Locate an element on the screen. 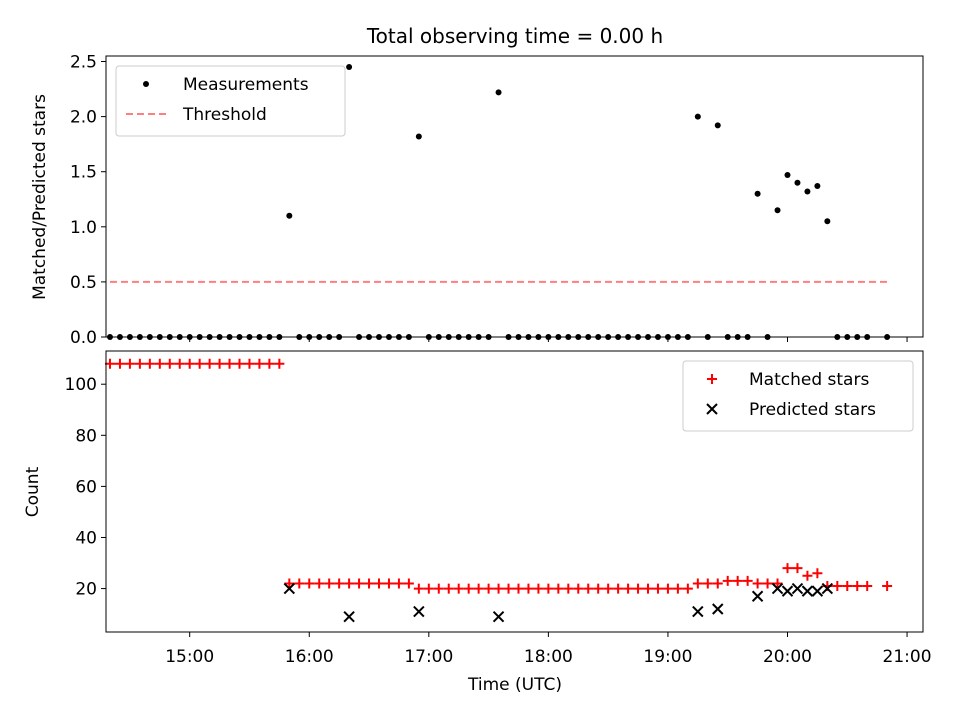 Image resolution: width=960 pixels, height=720 pixels. x-tick-label: 16:00 is located at coordinates (309, 657).